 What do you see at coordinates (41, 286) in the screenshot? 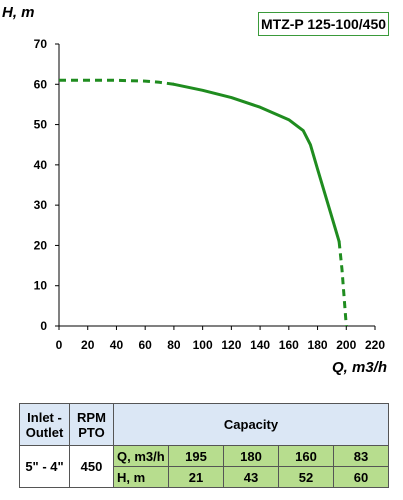
I see `y-tick-label: 10` at bounding box center [41, 286].